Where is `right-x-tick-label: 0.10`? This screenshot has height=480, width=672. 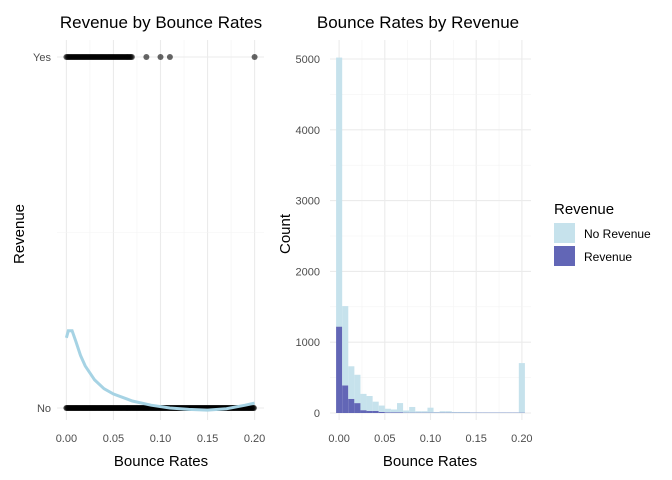 right-x-tick-label: 0.10 is located at coordinates (430, 439).